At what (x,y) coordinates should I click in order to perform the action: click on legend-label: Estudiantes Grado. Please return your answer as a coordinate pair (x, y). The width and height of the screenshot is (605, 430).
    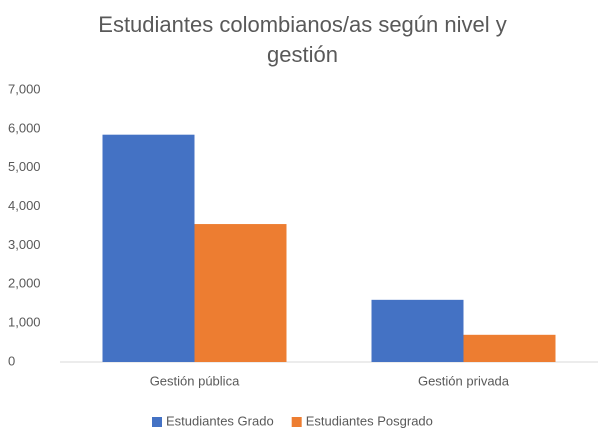
    Looking at the image, I should click on (220, 420).